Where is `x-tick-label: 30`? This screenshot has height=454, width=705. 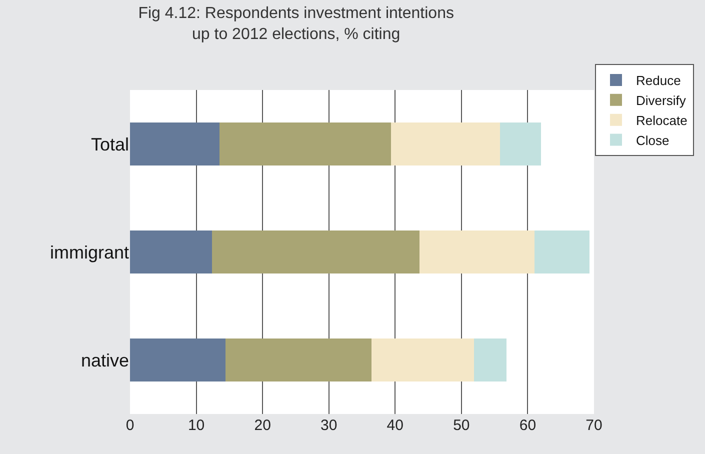 x-tick-label: 30 is located at coordinates (329, 425).